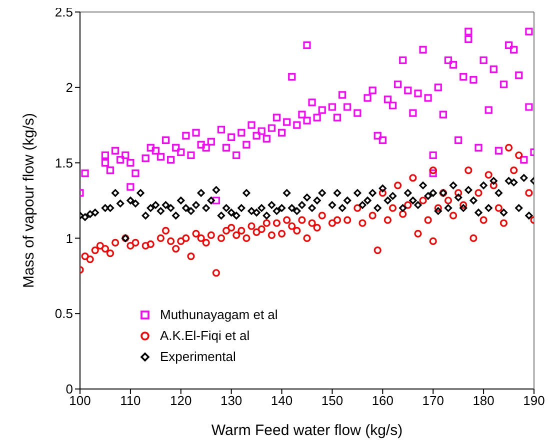 Image resolution: width=551 pixels, height=445 pixels. Describe the element at coordinates (198, 356) in the screenshot. I see `legend-label: Experimental` at that location.